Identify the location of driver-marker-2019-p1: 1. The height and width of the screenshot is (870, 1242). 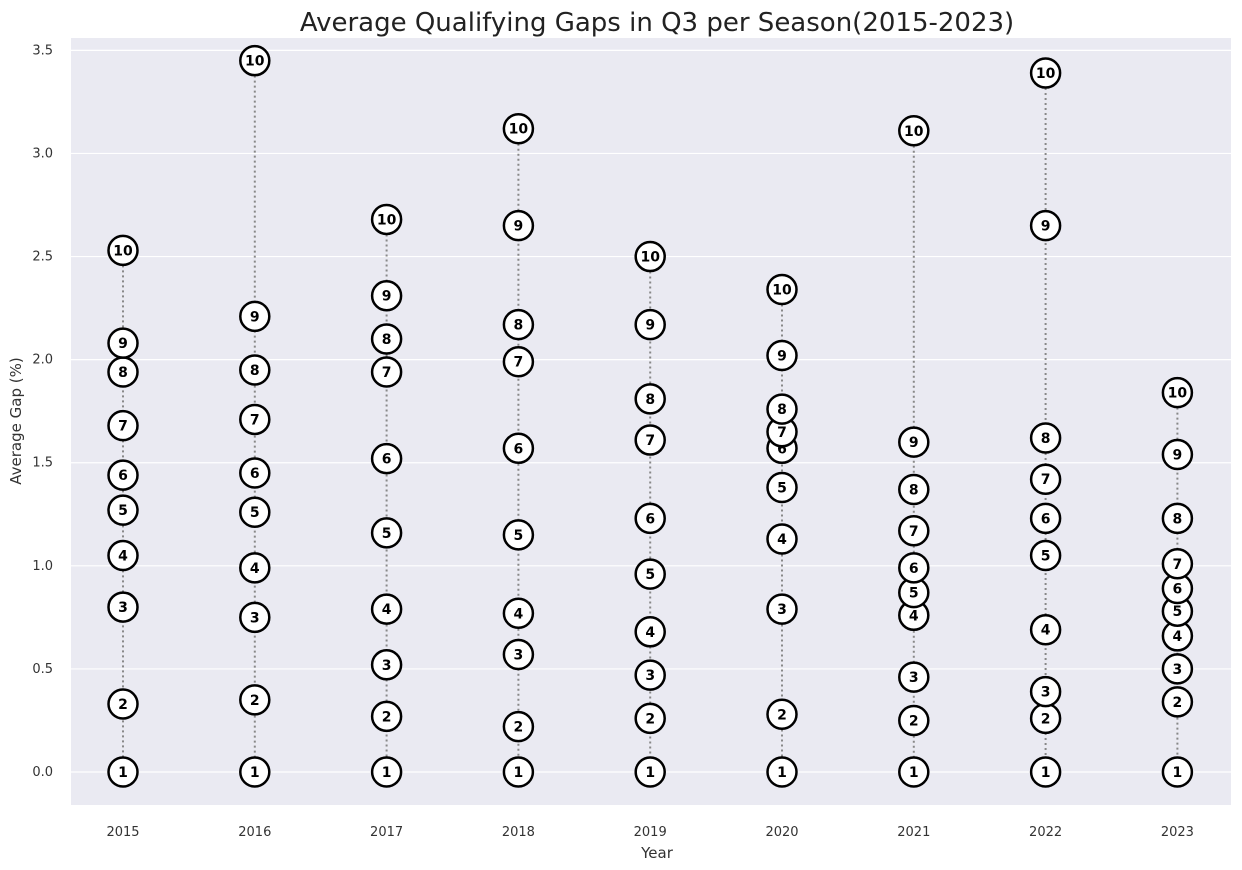
(650, 772).